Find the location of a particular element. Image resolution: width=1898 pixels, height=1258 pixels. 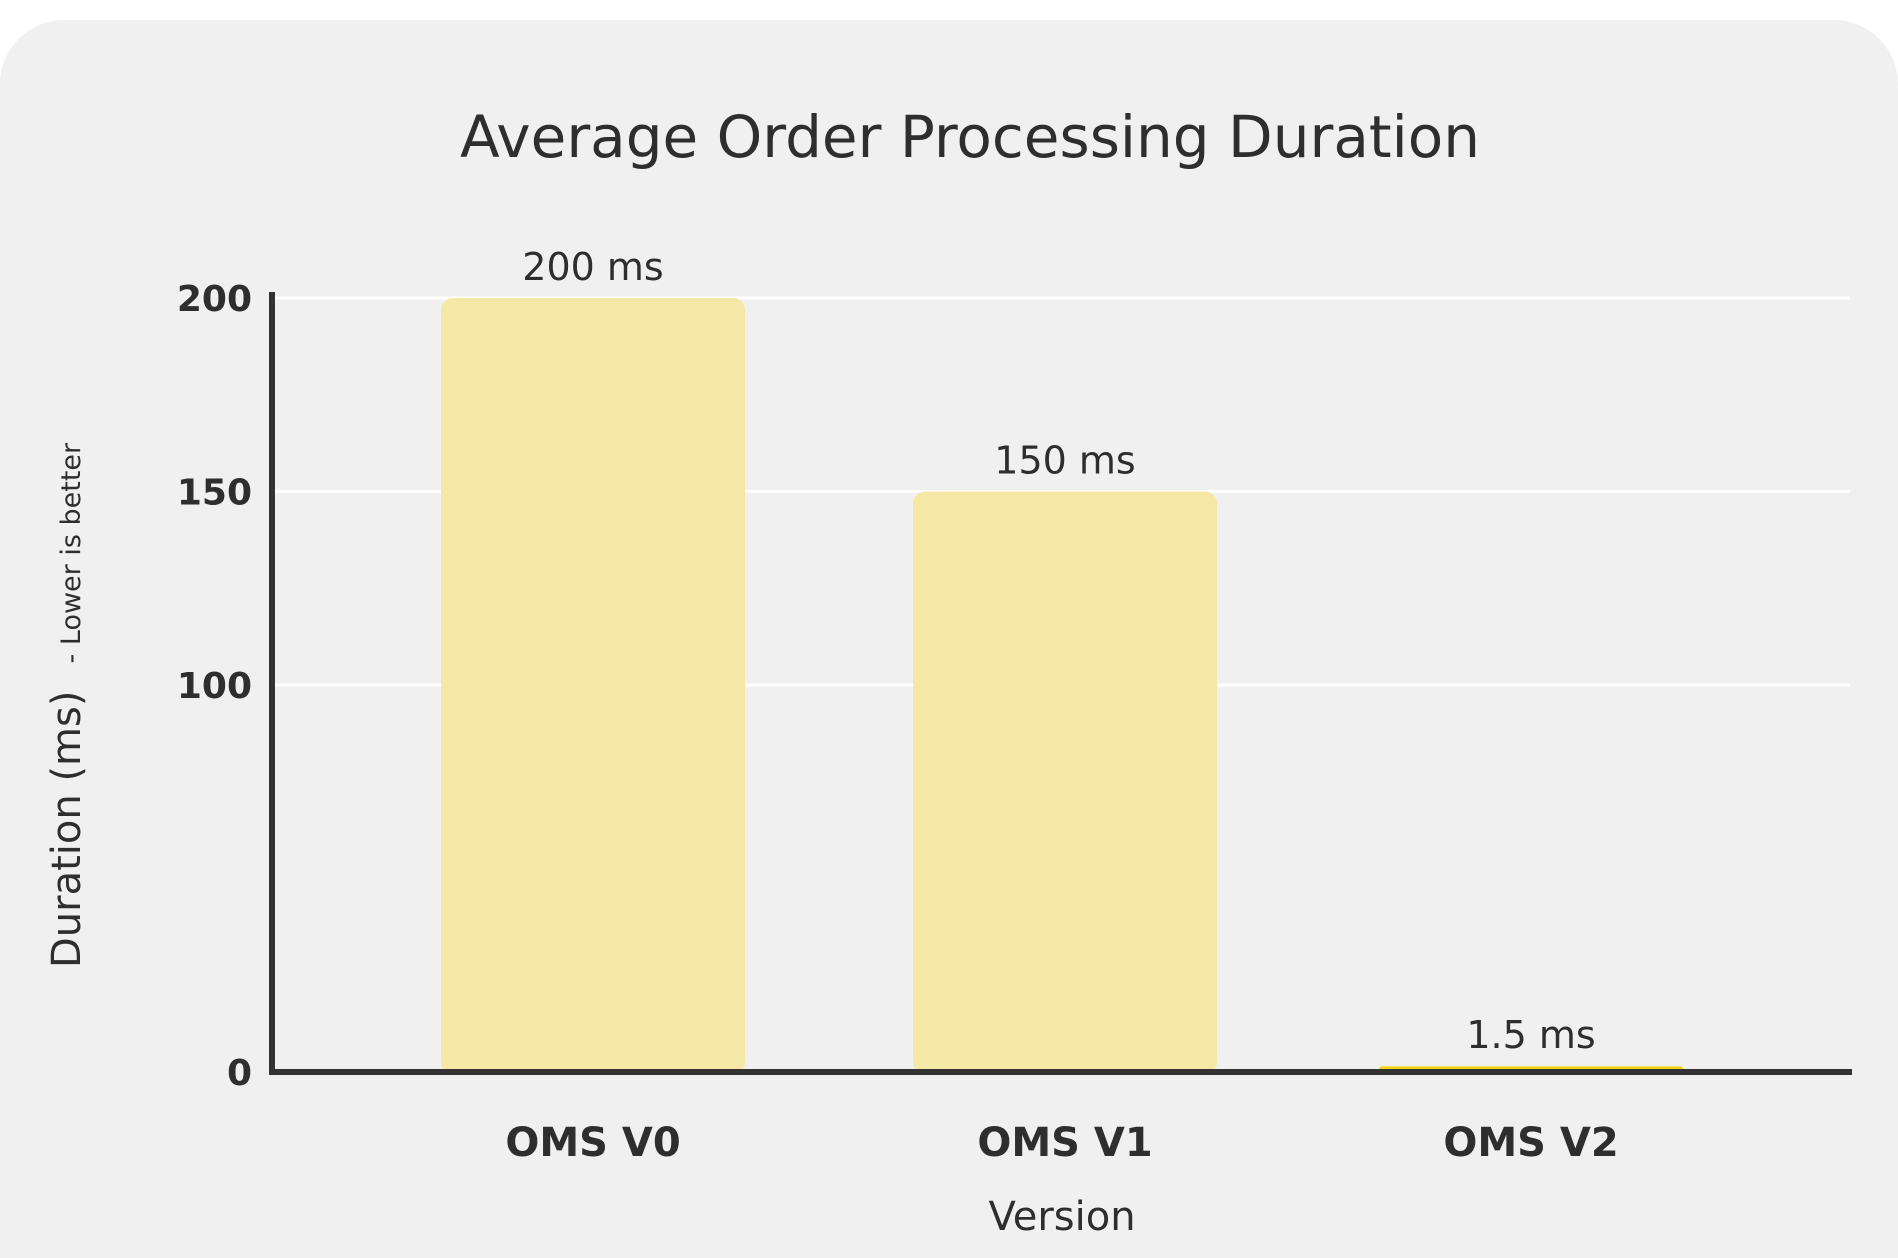

y-axis-title-group: Duration (ms) - Lower is better is located at coordinates (67, 705).